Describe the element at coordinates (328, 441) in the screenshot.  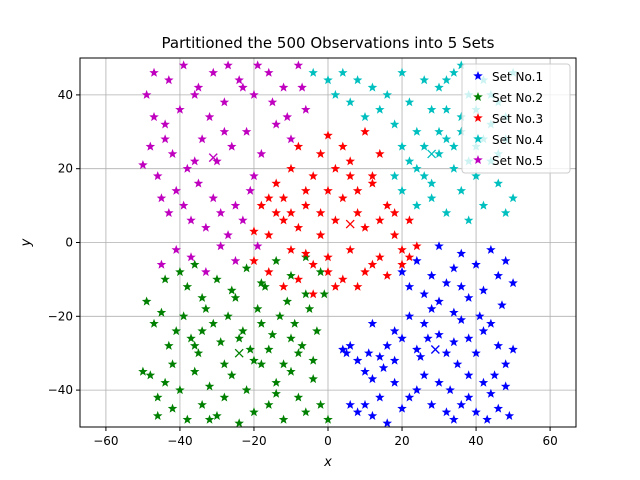
I see `x-tick-label: 0` at that location.